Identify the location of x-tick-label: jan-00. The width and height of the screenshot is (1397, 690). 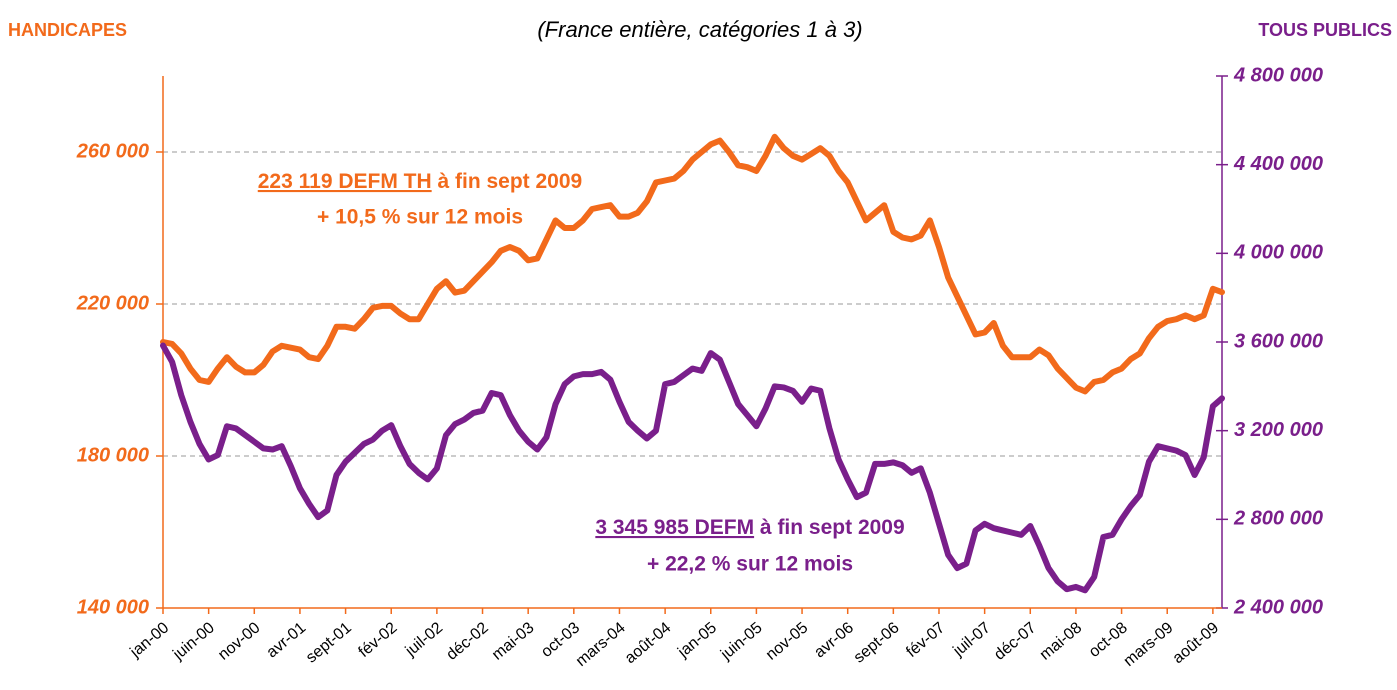
(150, 640).